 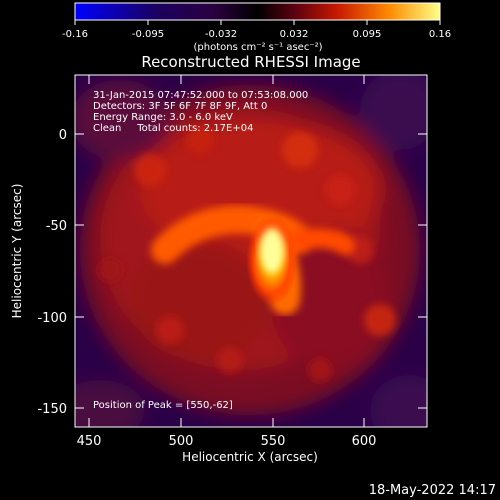 I want to click on x-tick-label: 600, so click(x=364, y=441).